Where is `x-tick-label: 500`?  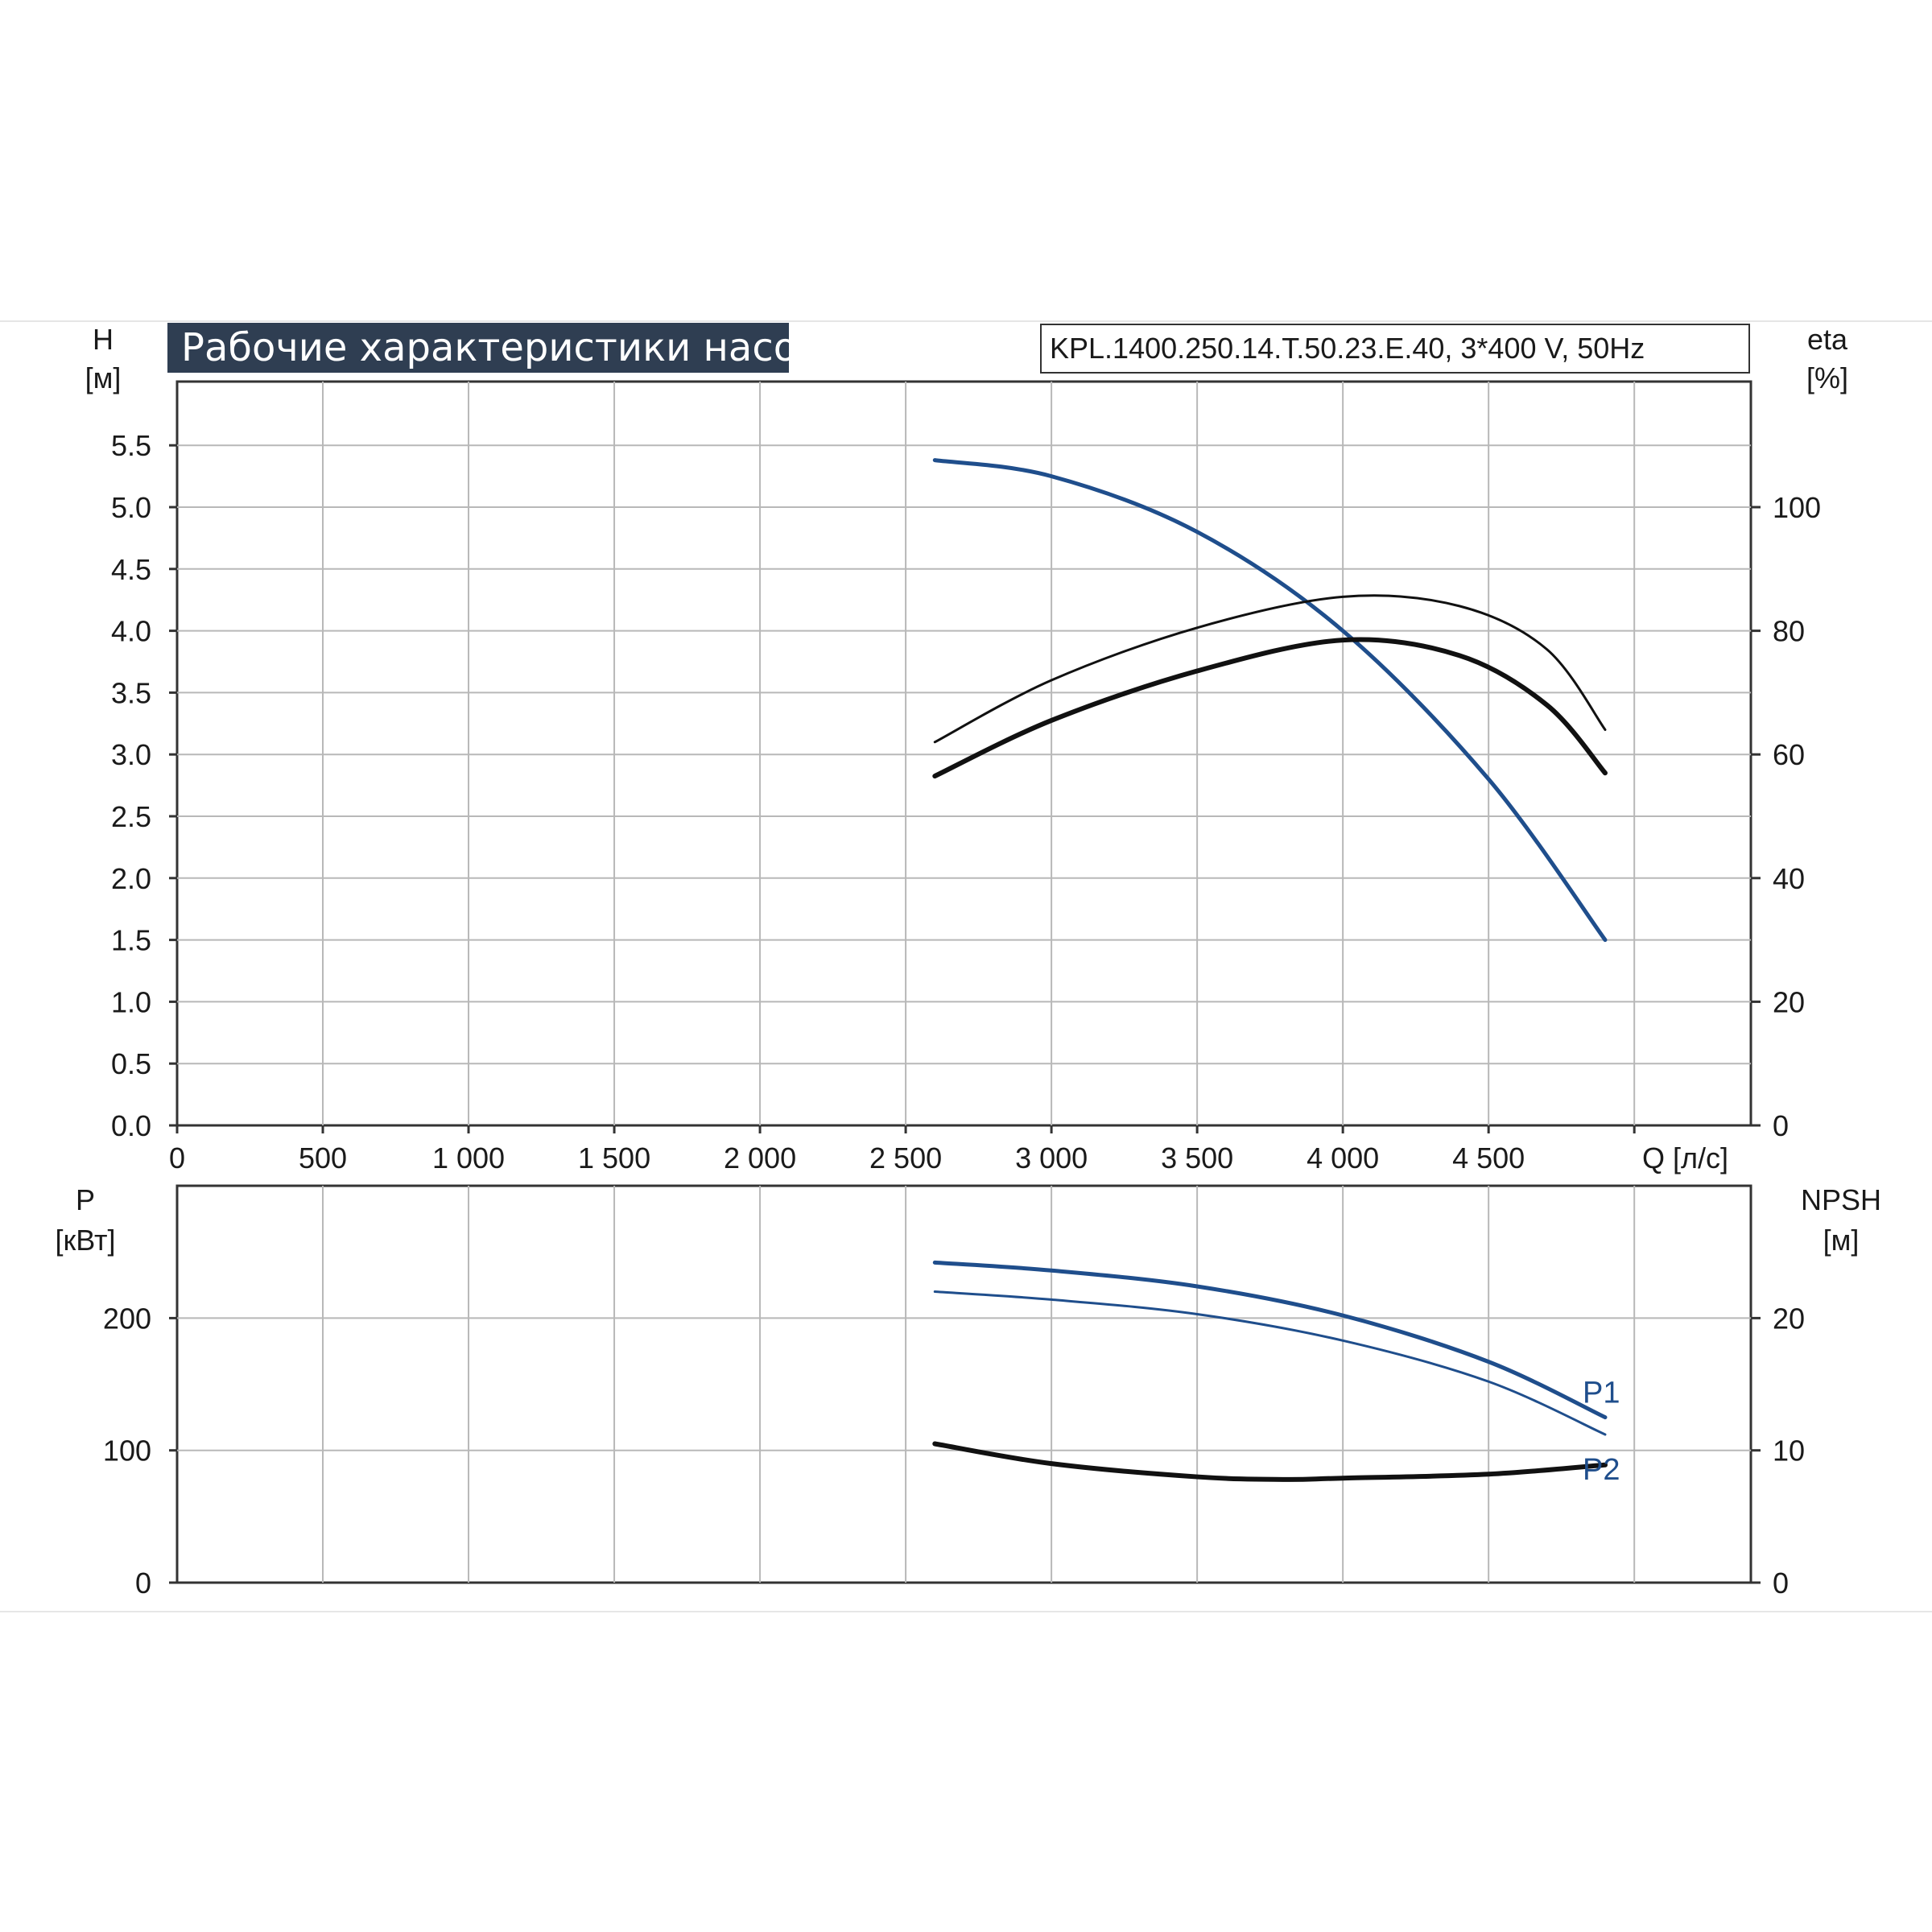 x-tick-label: 500 is located at coordinates (323, 1157).